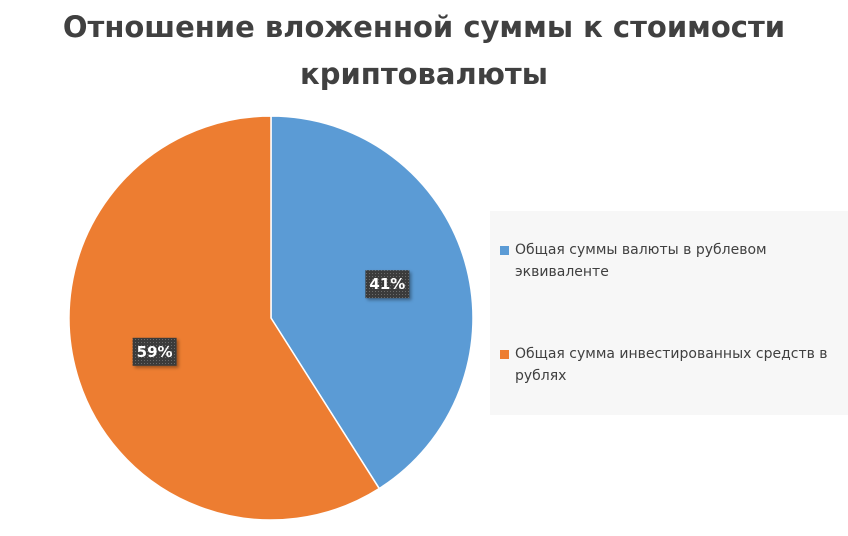 This screenshot has width=848, height=536. I want to click on data-label-currency-value: 41%, so click(387, 284).